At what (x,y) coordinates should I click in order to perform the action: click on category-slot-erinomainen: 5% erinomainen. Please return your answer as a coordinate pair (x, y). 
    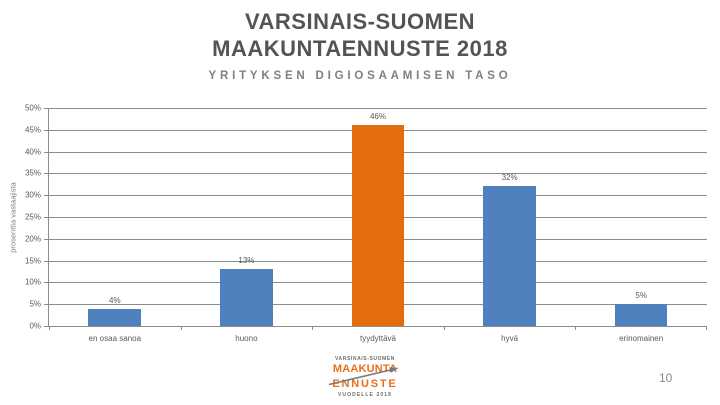
    Looking at the image, I should click on (641, 225).